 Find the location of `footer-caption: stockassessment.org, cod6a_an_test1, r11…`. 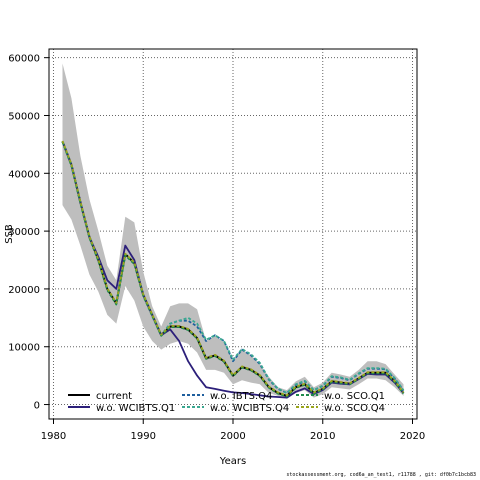

footer-caption: stockassessment.org, cod6a_an_test1, r11… is located at coordinates (381, 475).